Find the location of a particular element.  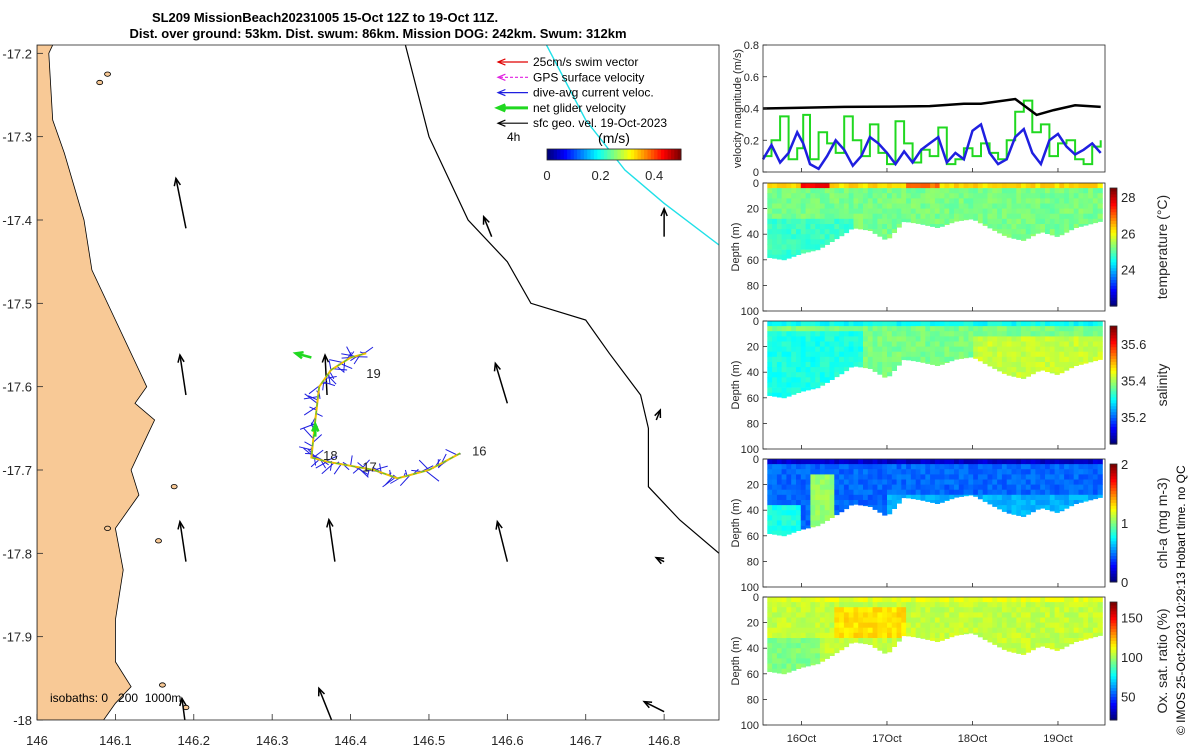

temperature-y-tick-label: 100 is located at coordinates (750, 312).